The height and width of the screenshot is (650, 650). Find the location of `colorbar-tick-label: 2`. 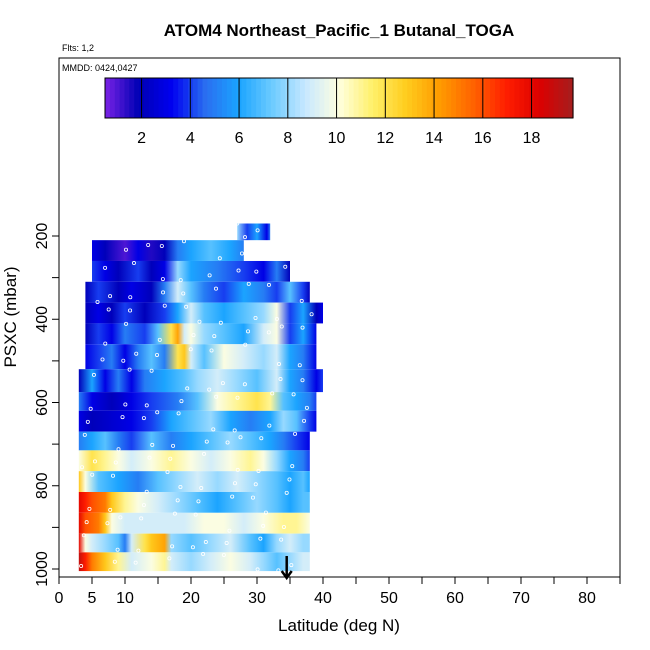

colorbar-tick-label: 2 is located at coordinates (141, 138).